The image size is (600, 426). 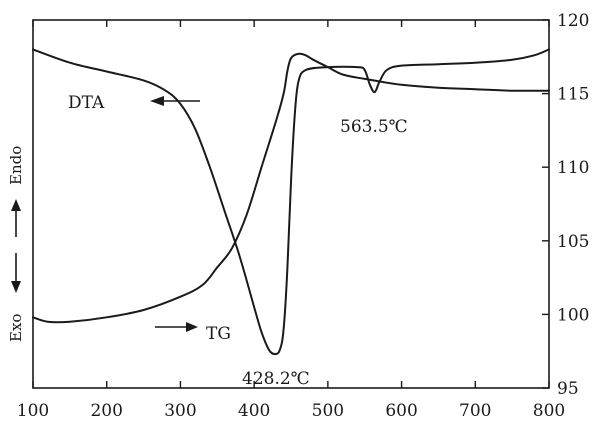 What do you see at coordinates (106, 411) in the screenshot?
I see `x-tick-label: 200` at bounding box center [106, 411].